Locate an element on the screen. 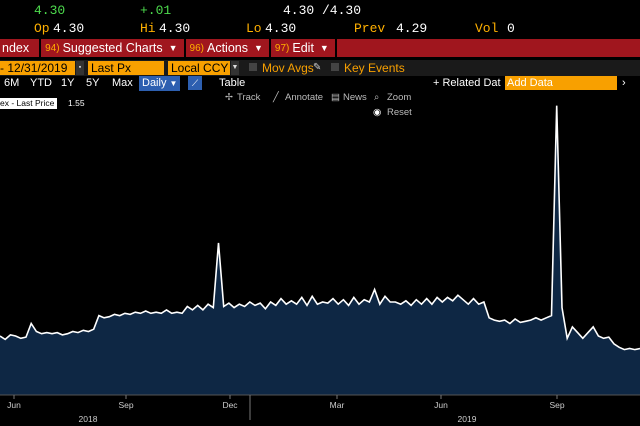 Image resolution: width=640 pixels, height=426 pixels. zoom-button: Zoom is located at coordinates (399, 97).